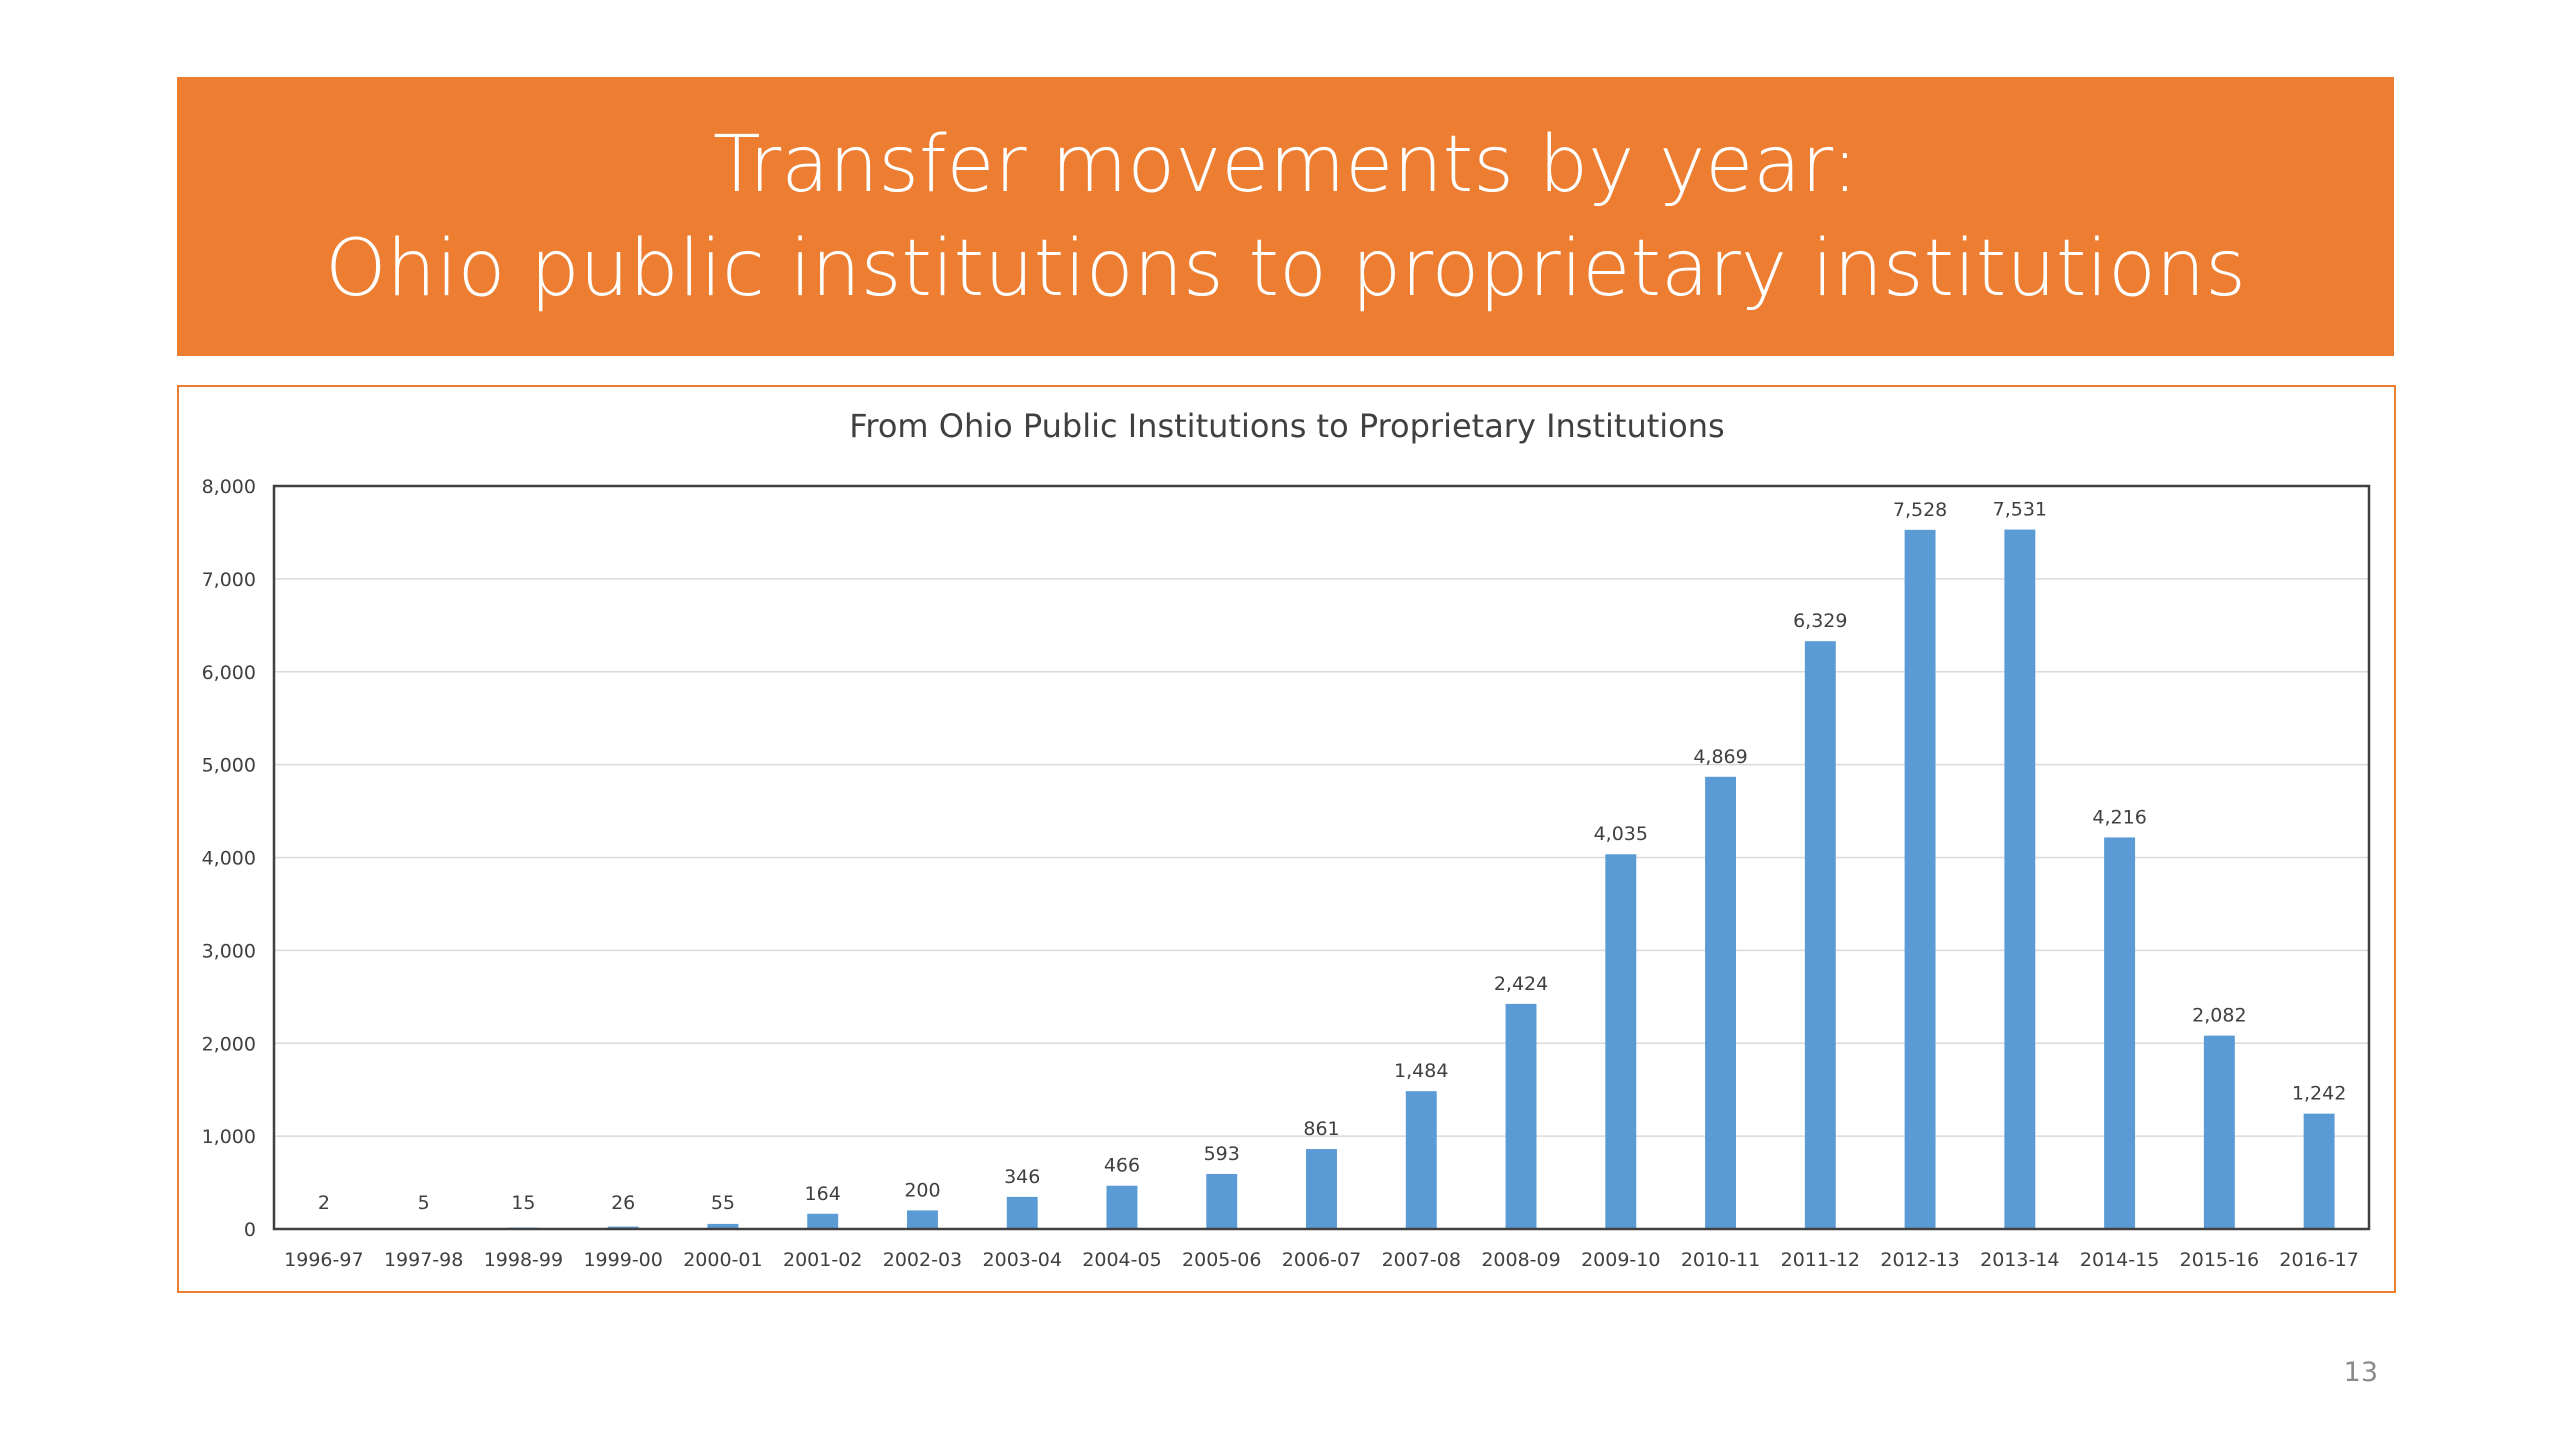 Image resolution: width=2560 pixels, height=1440 pixels. I want to click on bar-value-label: 4,035, so click(1621, 834).